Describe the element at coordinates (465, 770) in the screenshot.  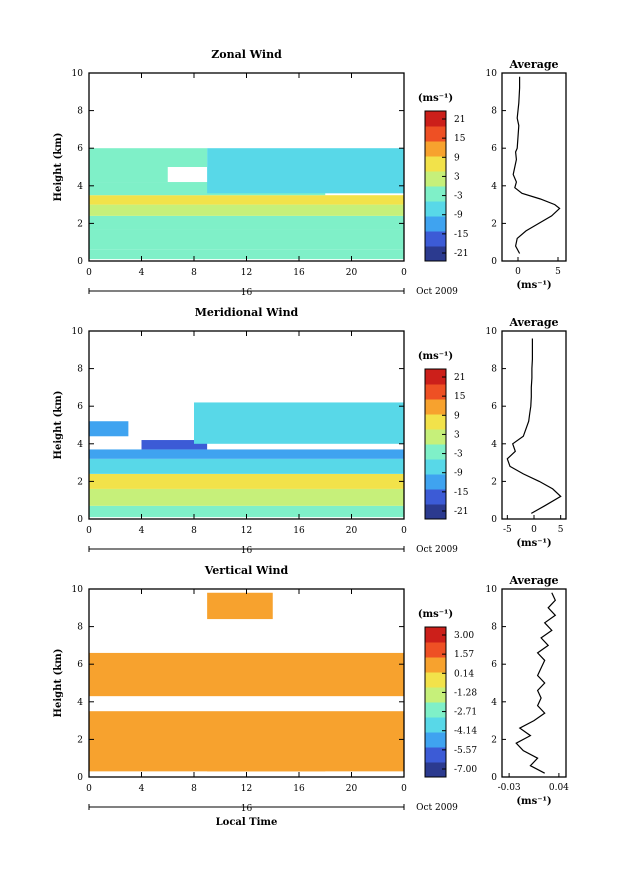
I see `colorbar-tick-label: -7.00` at that location.